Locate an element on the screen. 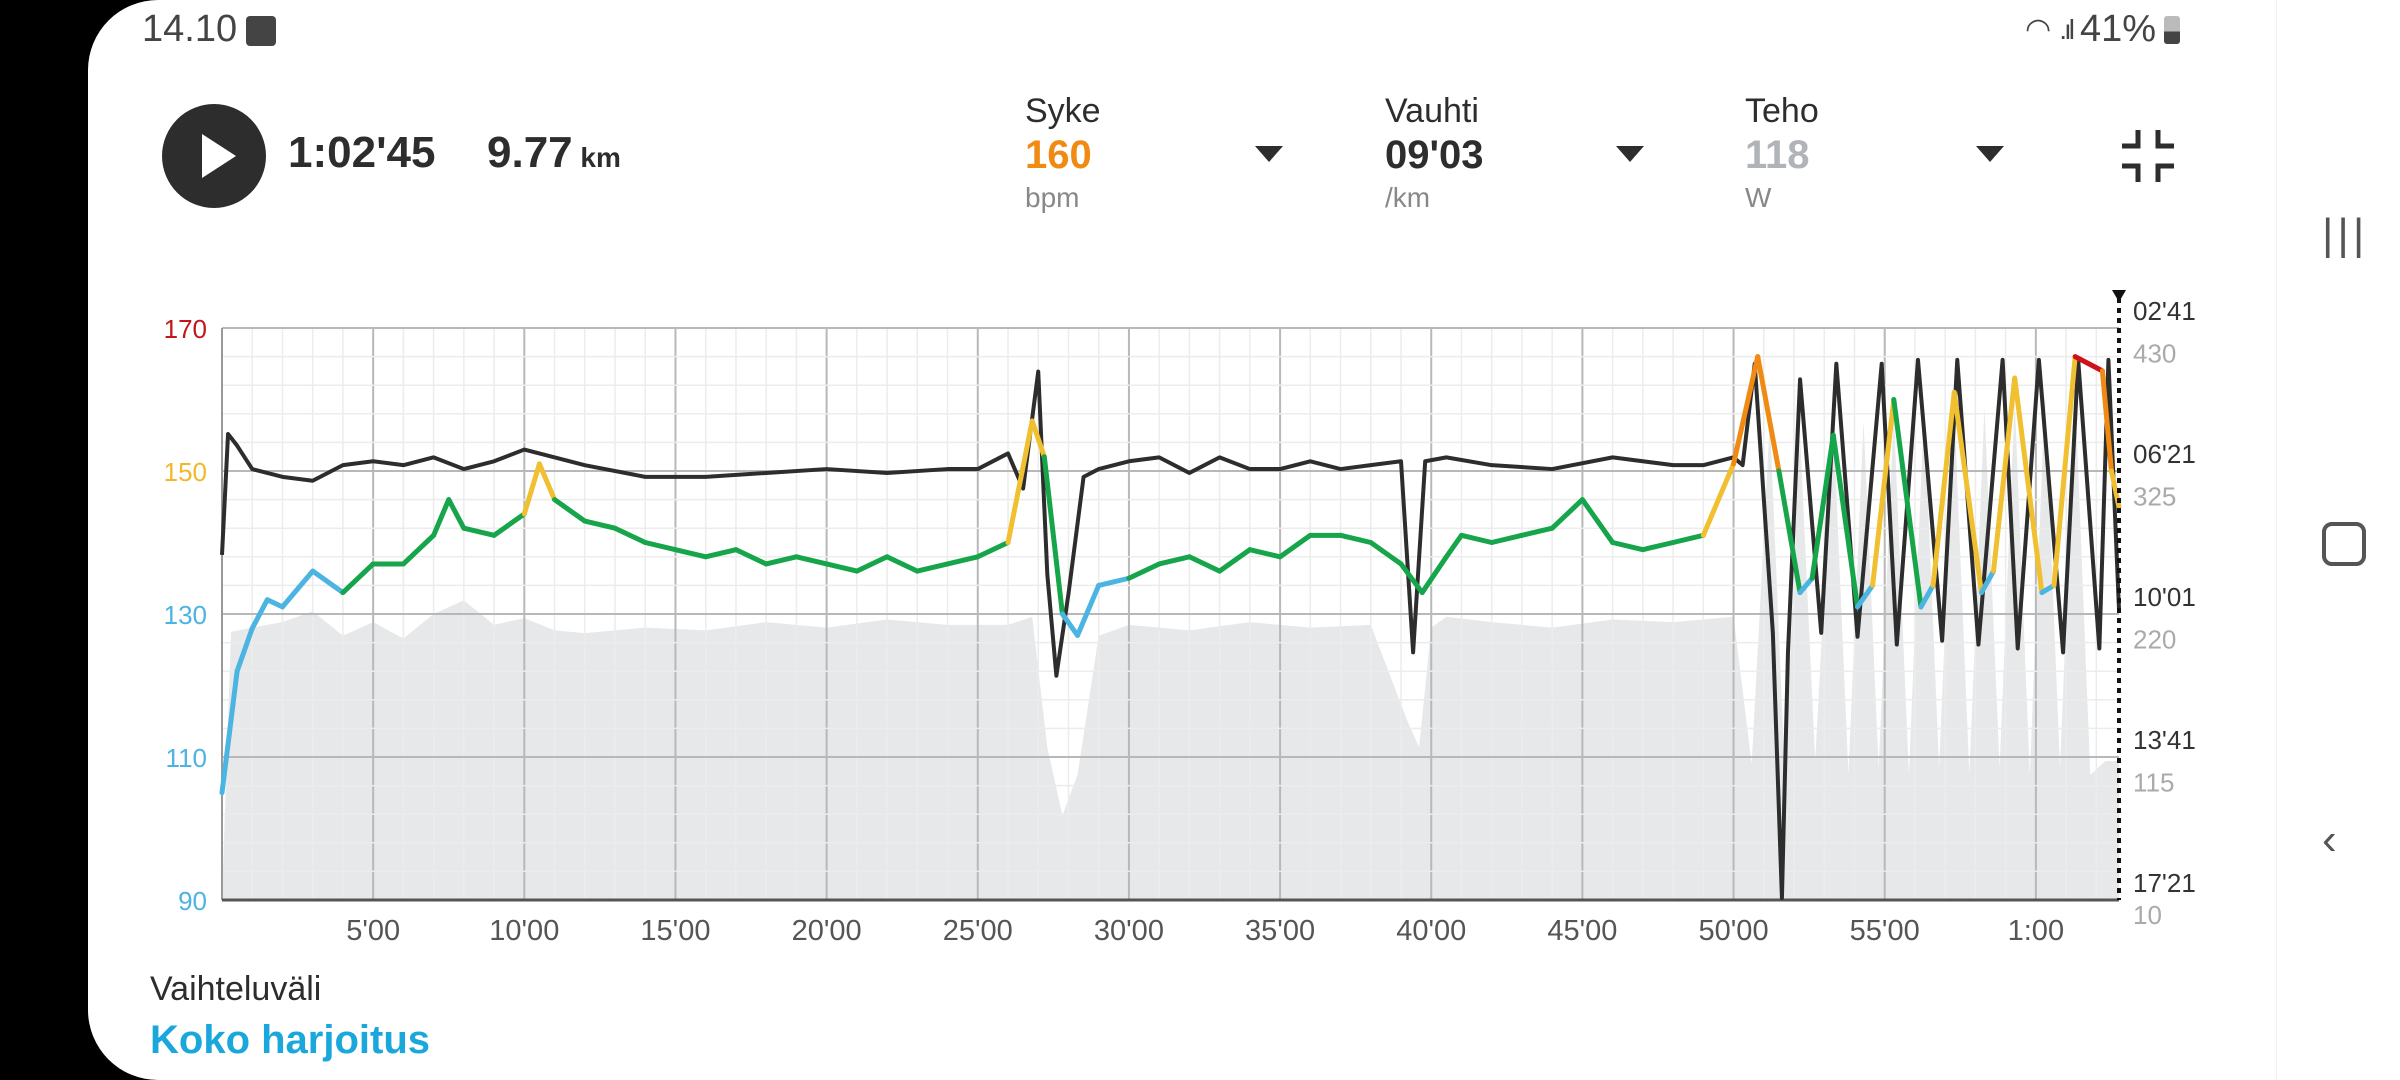 The width and height of the screenshot is (2400, 1080). x-tick-label: 45'00 is located at coordinates (1582, 931).